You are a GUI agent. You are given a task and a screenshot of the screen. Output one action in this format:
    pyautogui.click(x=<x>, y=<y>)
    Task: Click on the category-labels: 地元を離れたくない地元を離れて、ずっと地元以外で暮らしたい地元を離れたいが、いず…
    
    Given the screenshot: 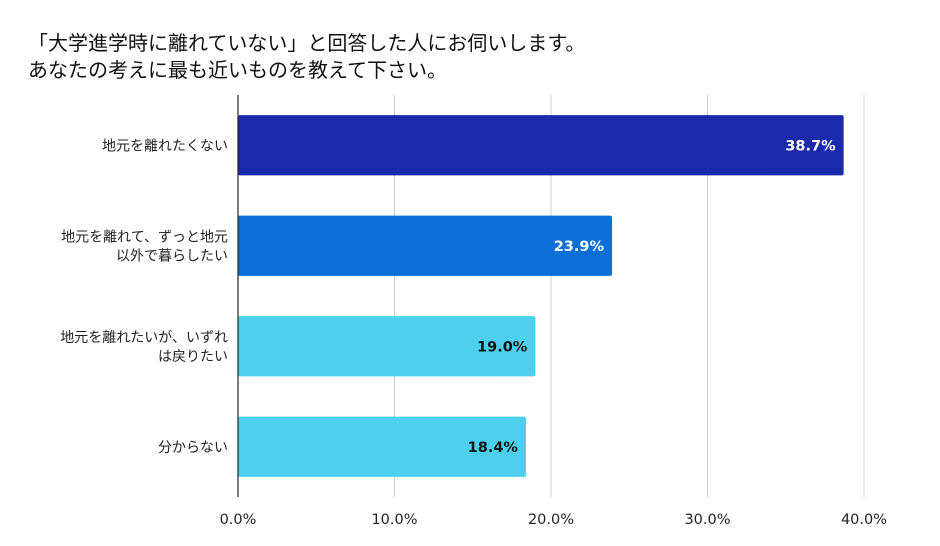 What is the action you would take?
    pyautogui.click(x=144, y=296)
    